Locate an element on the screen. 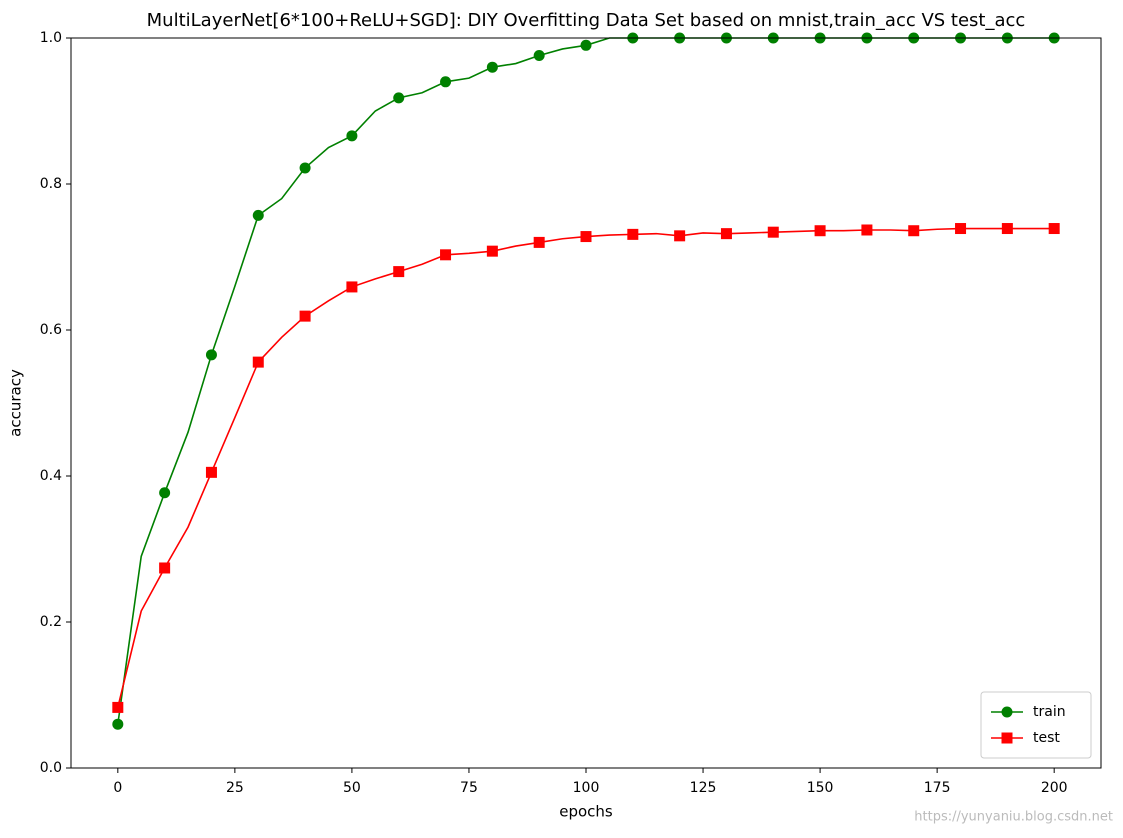  x-tick-label: 50 is located at coordinates (352, 788).